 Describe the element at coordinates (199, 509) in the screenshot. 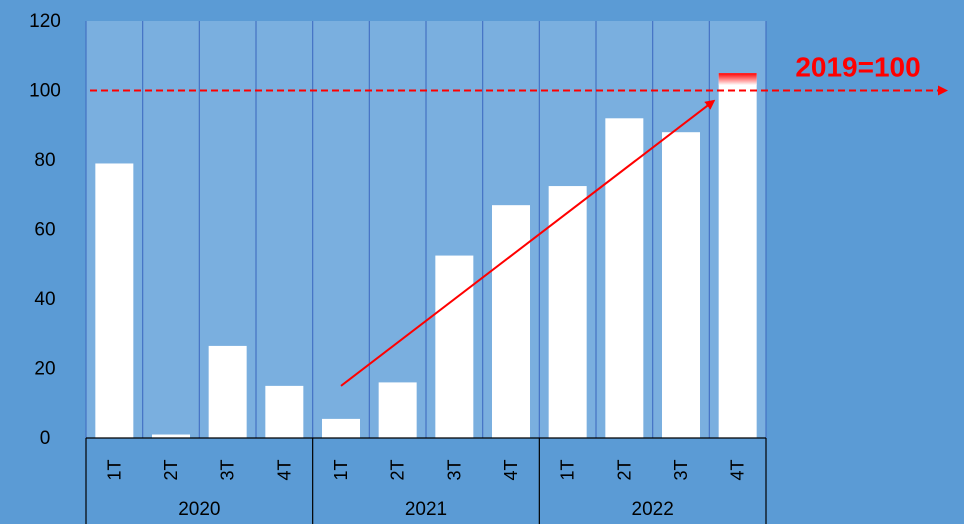

I see `year-label: 2020` at that location.